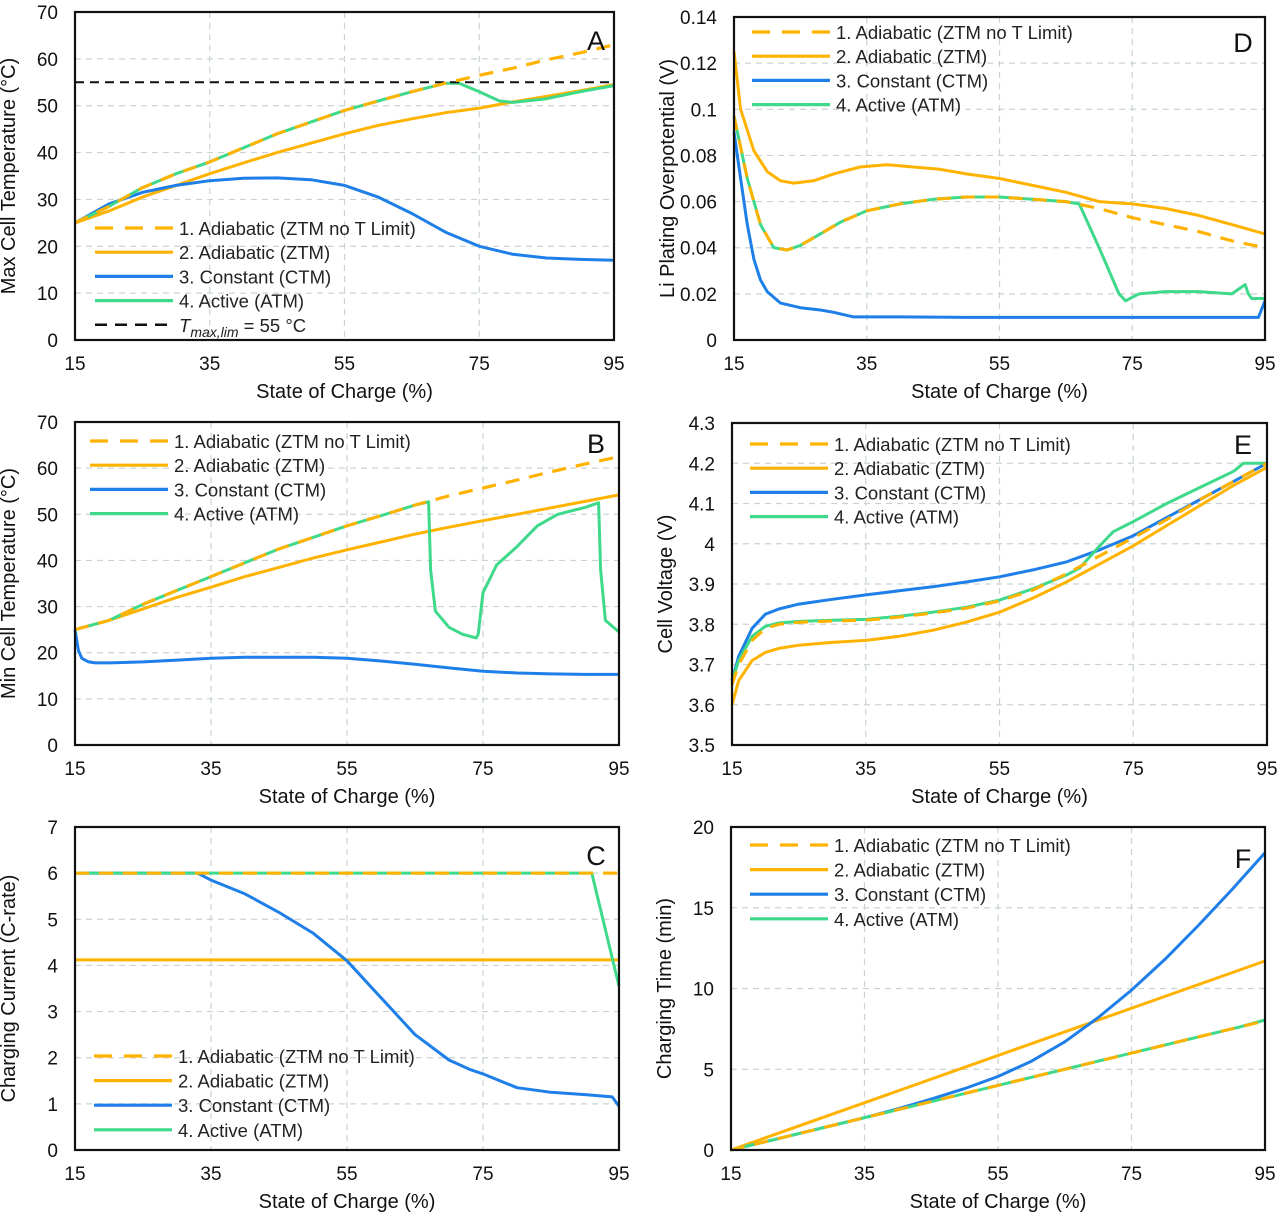 The image size is (1280, 1217). I want to click on panel-label: E, so click(1243, 445).